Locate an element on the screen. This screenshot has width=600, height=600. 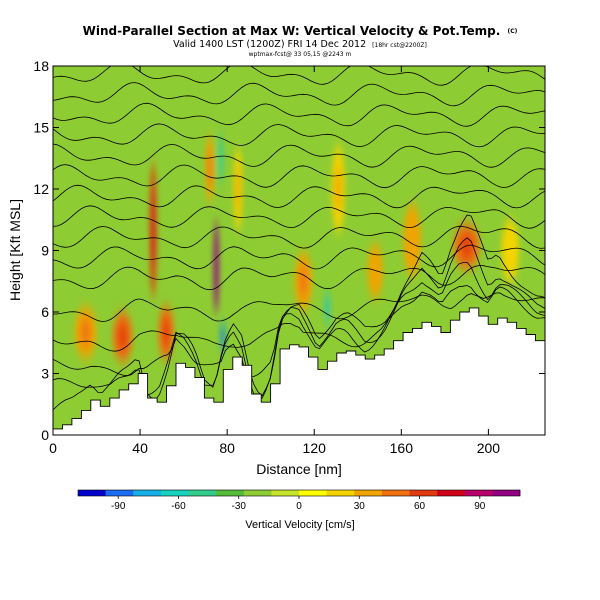
colorbar-tick-label: -90 is located at coordinates (118, 506).